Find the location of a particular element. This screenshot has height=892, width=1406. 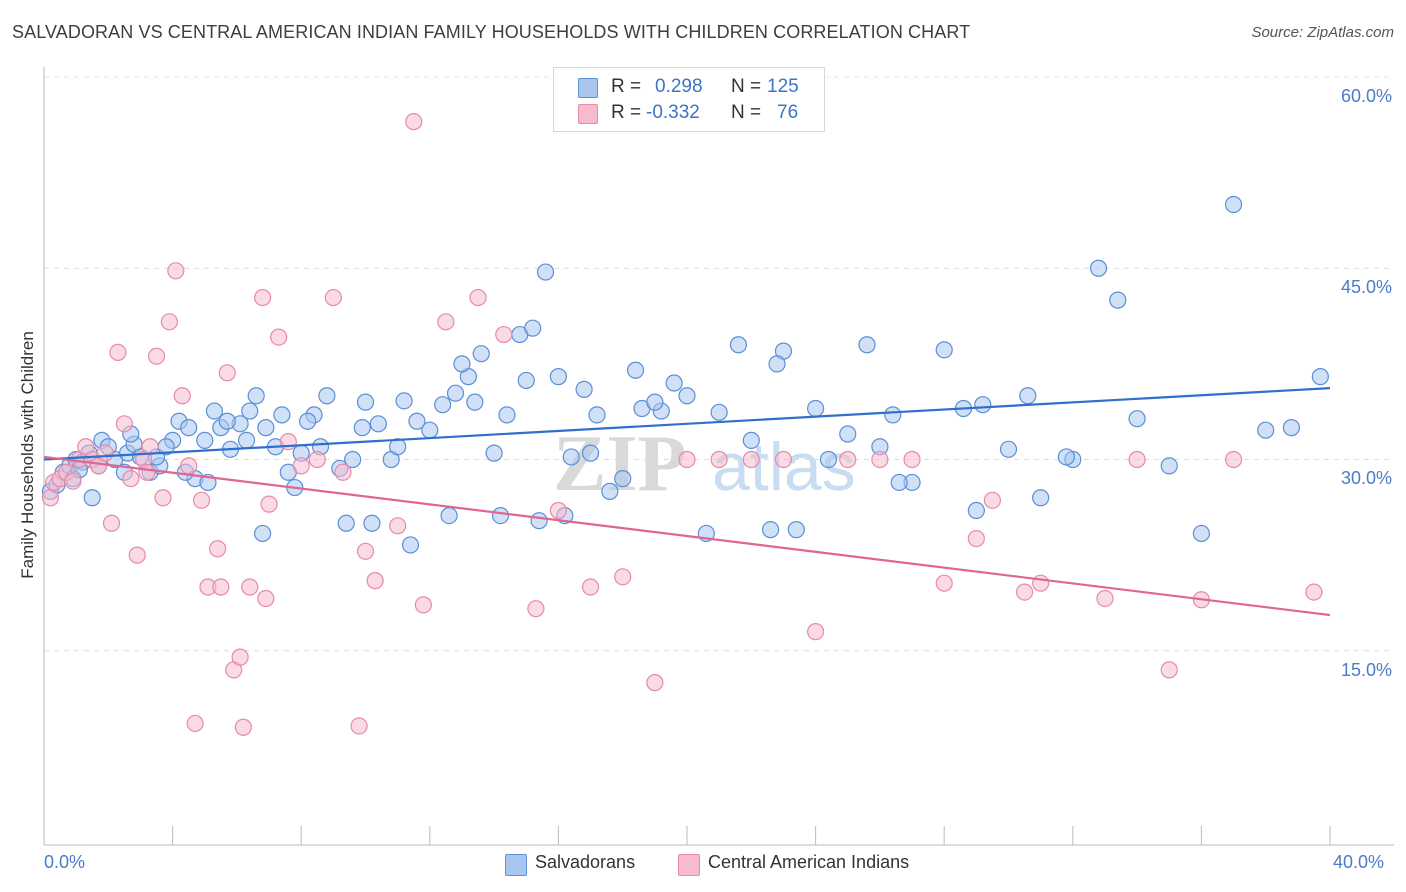

salvadorans-legend-swatch is located at coordinates (516, 865).